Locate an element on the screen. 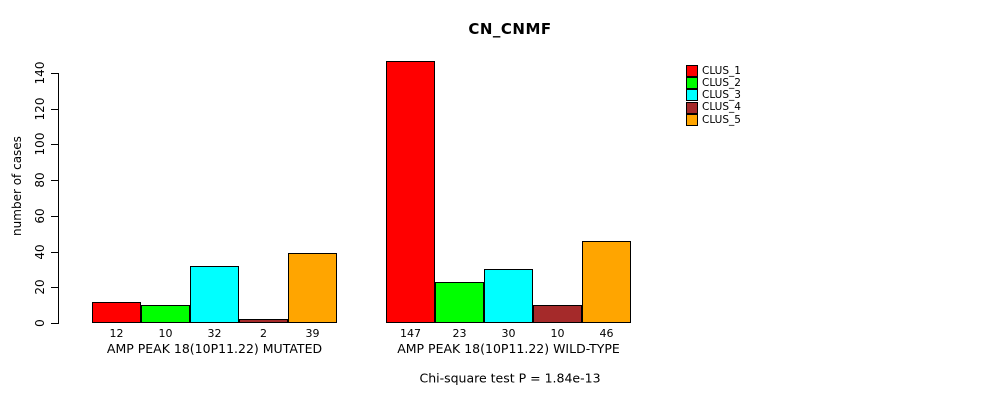 This screenshot has height=400, width=990. legend-label: CLUS_3 is located at coordinates (721, 95).